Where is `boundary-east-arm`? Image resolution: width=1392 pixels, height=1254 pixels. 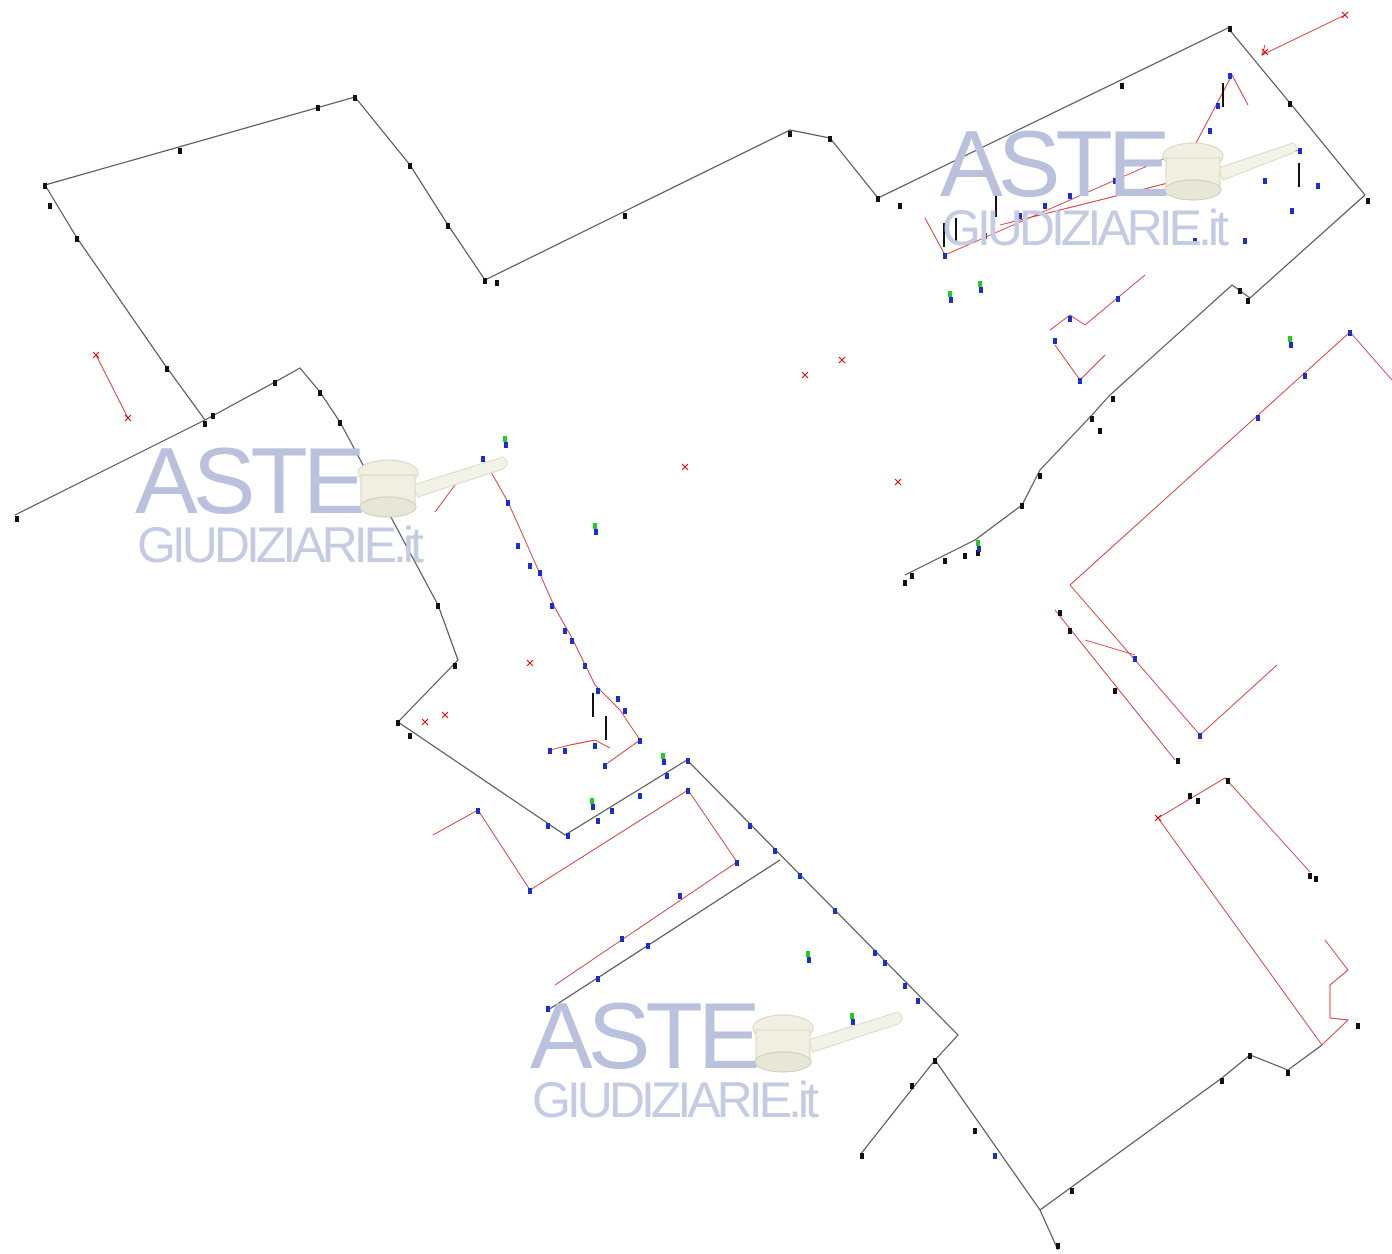 boundary-east-arm is located at coordinates (1135, 385).